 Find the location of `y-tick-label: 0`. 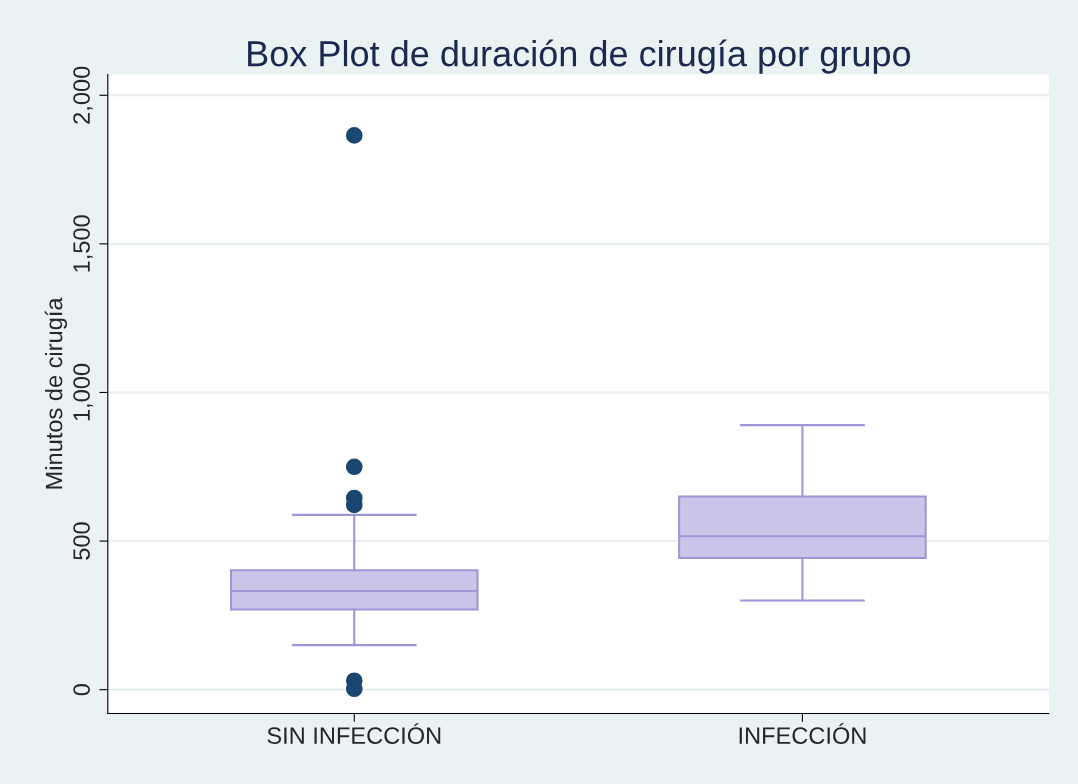

y-tick-label: 0 is located at coordinates (81, 690).